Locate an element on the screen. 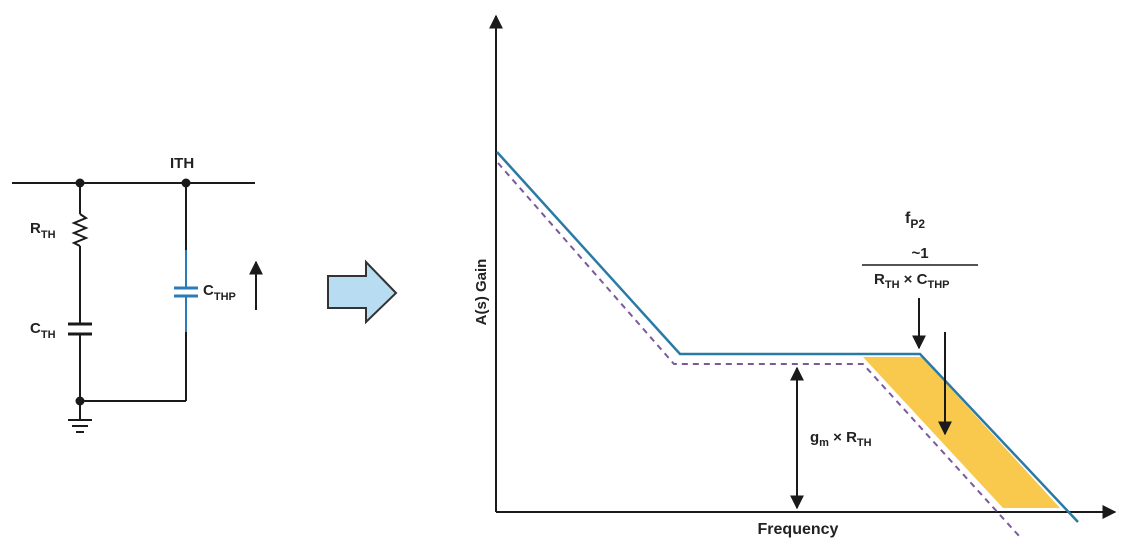  cthp-label: CTHP is located at coordinates (219, 292).